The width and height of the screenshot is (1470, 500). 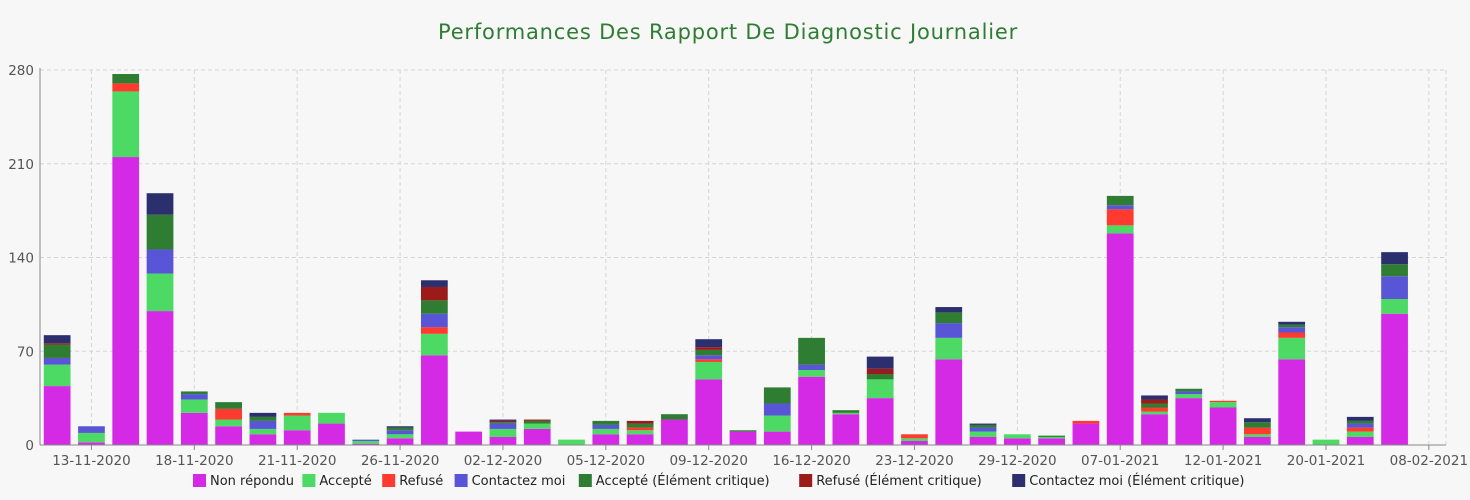 I want to click on y-tick-label: 70, so click(x=25, y=352).